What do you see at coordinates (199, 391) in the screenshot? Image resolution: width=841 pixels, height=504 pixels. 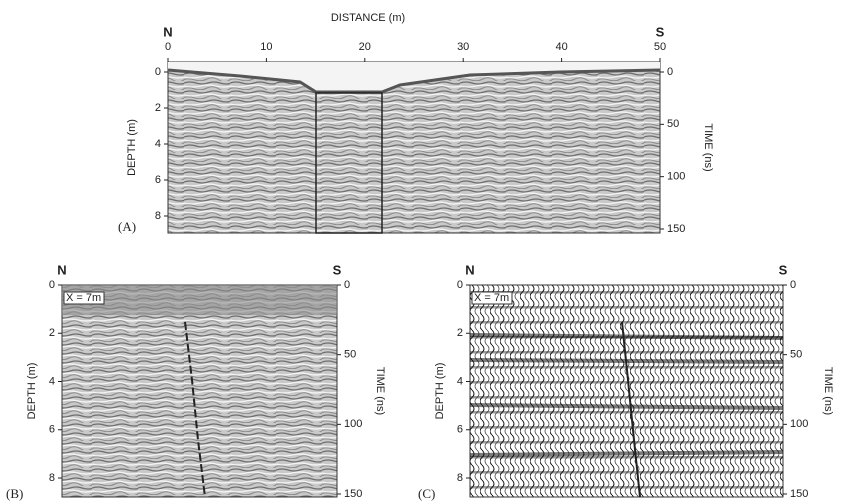 I see `panel-b-image` at bounding box center [199, 391].